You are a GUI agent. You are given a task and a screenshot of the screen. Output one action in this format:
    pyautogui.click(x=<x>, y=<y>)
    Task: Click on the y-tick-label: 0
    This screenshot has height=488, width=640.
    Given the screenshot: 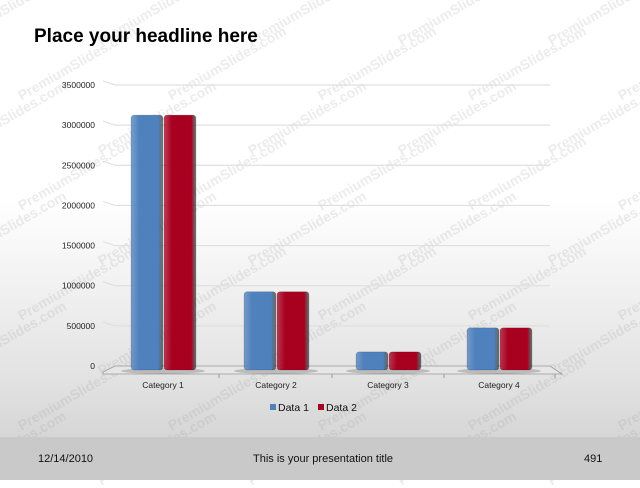 What is the action you would take?
    pyautogui.click(x=92, y=366)
    